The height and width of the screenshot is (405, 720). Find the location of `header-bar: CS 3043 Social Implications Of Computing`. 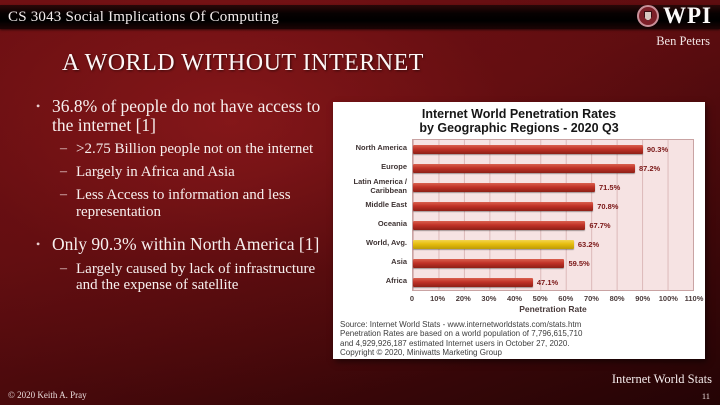

header-bar: CS 3043 Social Implications Of Computing is located at coordinates (360, 17).